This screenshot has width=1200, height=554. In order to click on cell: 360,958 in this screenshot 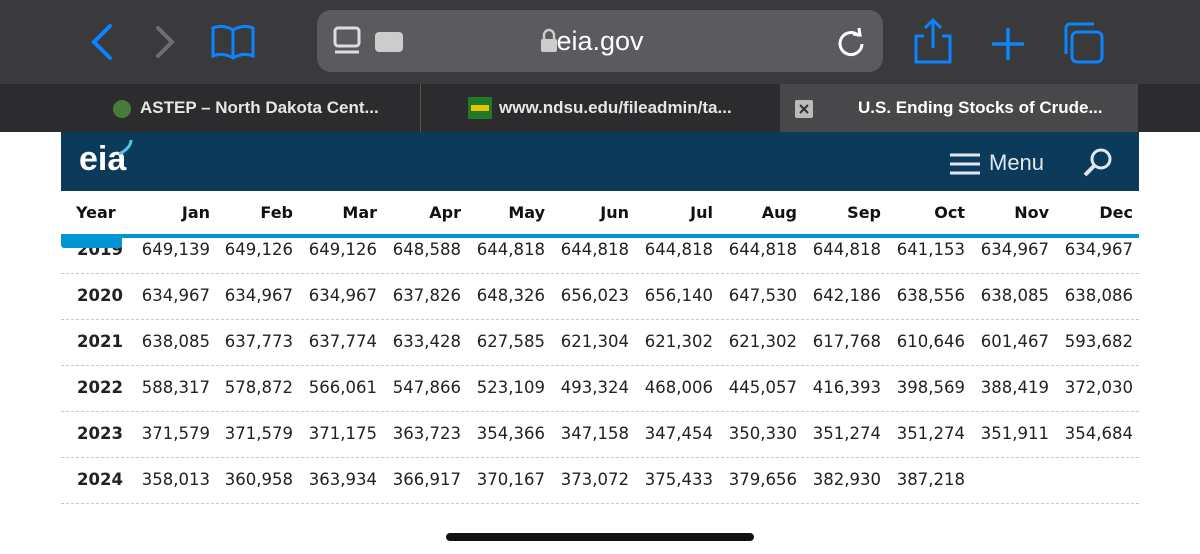, I will do `click(258, 479)`.